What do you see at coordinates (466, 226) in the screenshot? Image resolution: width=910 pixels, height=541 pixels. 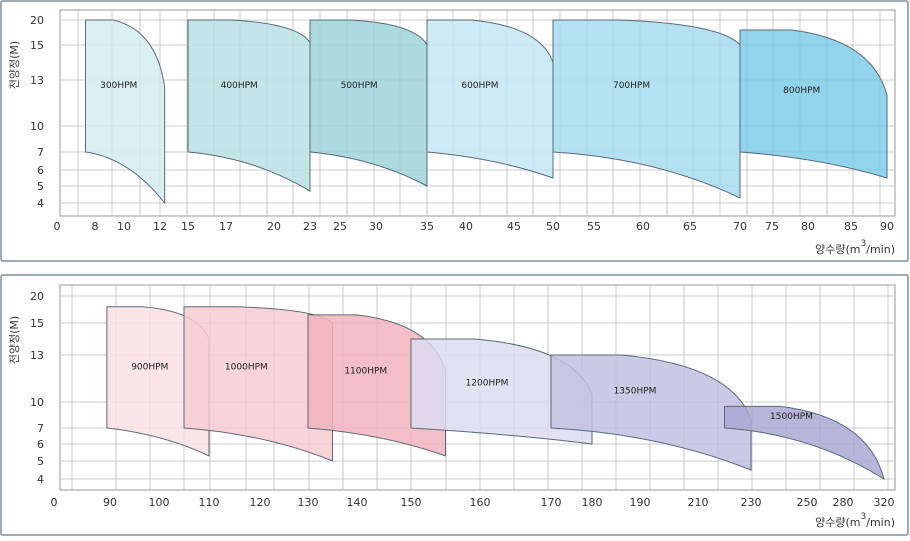 I see `x-tick-label: 40` at bounding box center [466, 226].